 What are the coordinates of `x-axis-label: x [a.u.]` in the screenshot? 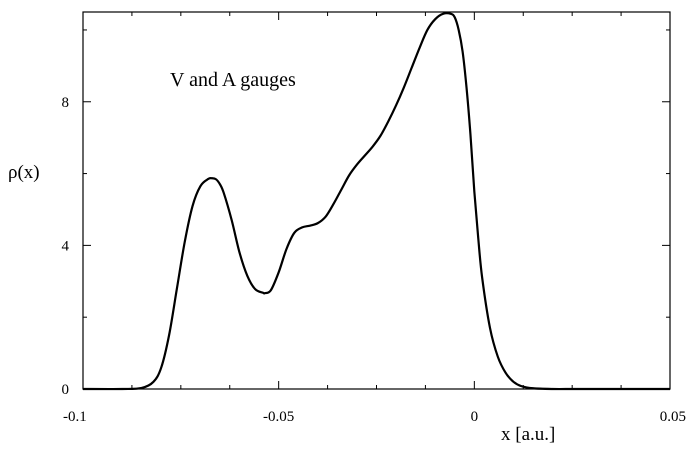 It's located at (528, 434).